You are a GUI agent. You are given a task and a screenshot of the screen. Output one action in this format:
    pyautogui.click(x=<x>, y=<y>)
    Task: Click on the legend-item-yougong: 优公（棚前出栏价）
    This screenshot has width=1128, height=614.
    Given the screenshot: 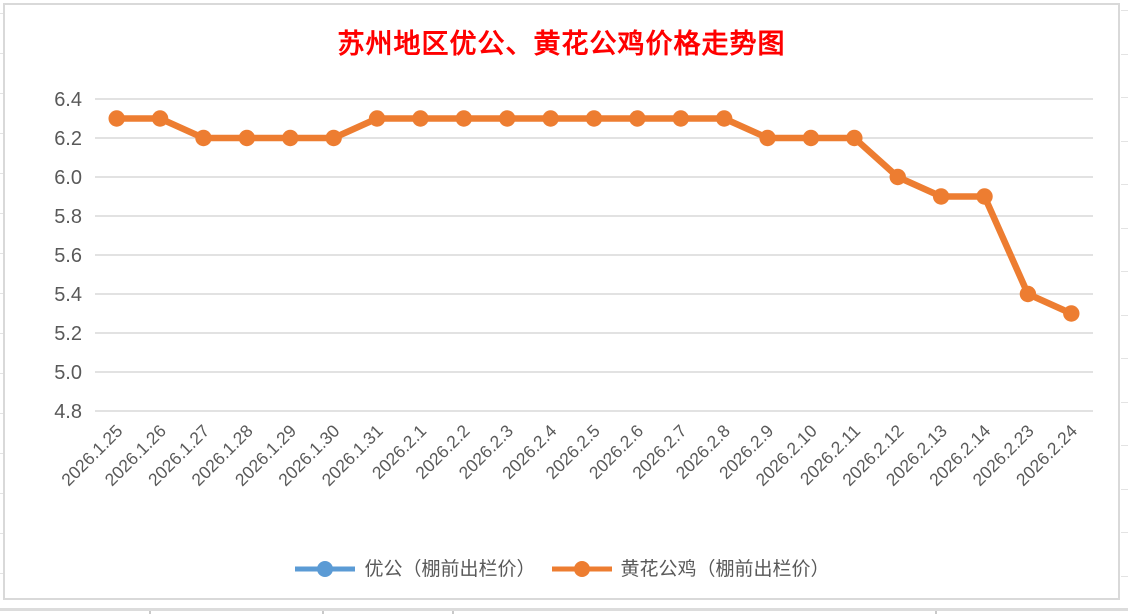 What is the action you would take?
    pyautogui.click(x=414, y=569)
    